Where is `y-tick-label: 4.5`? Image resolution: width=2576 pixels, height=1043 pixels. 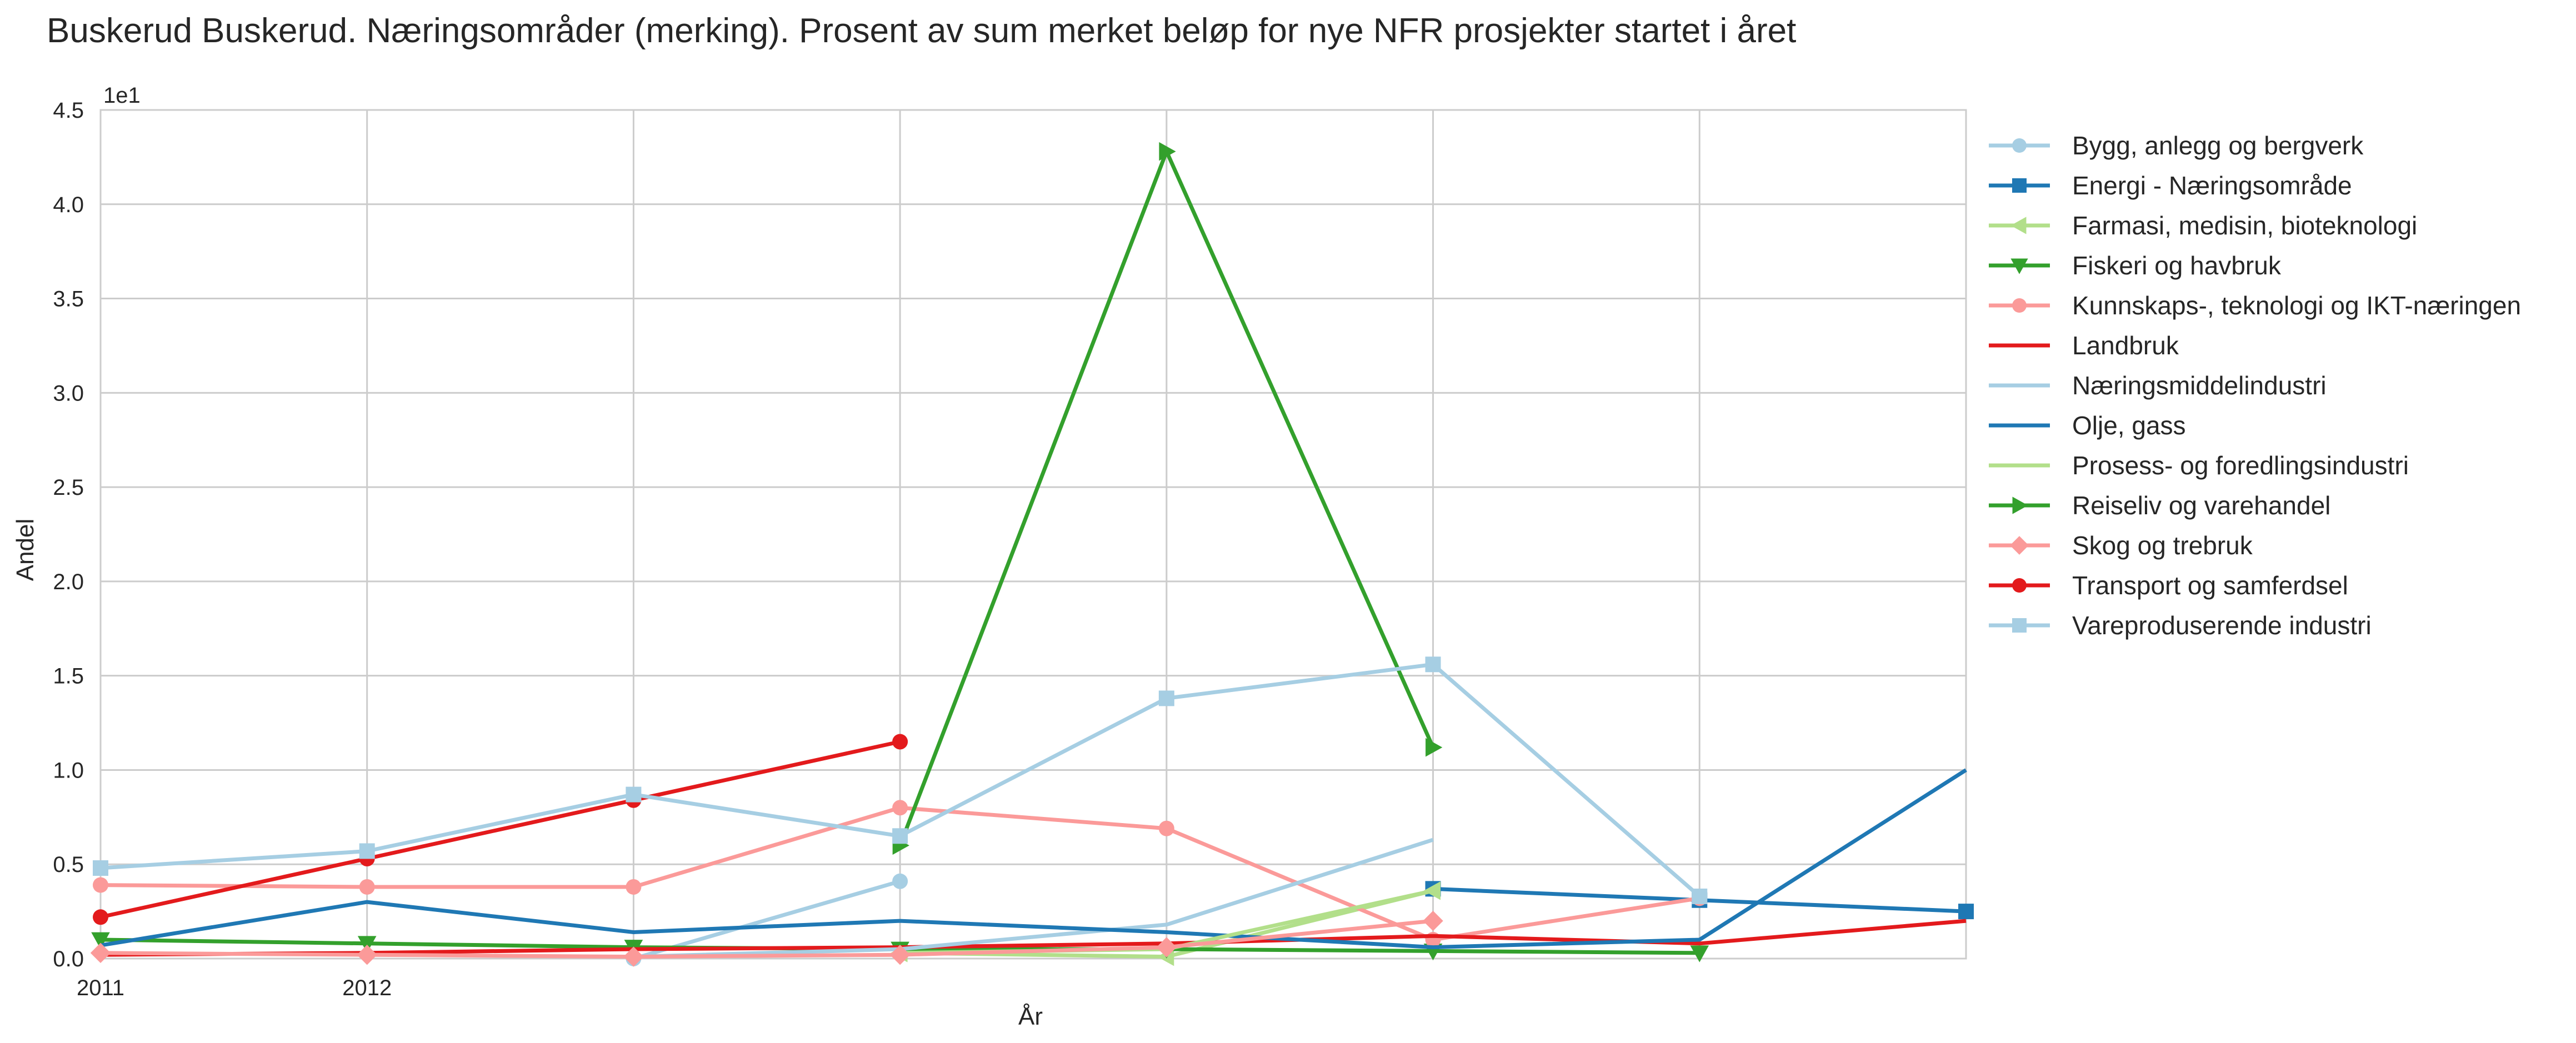
y-tick-label: 4.5 is located at coordinates (68, 110).